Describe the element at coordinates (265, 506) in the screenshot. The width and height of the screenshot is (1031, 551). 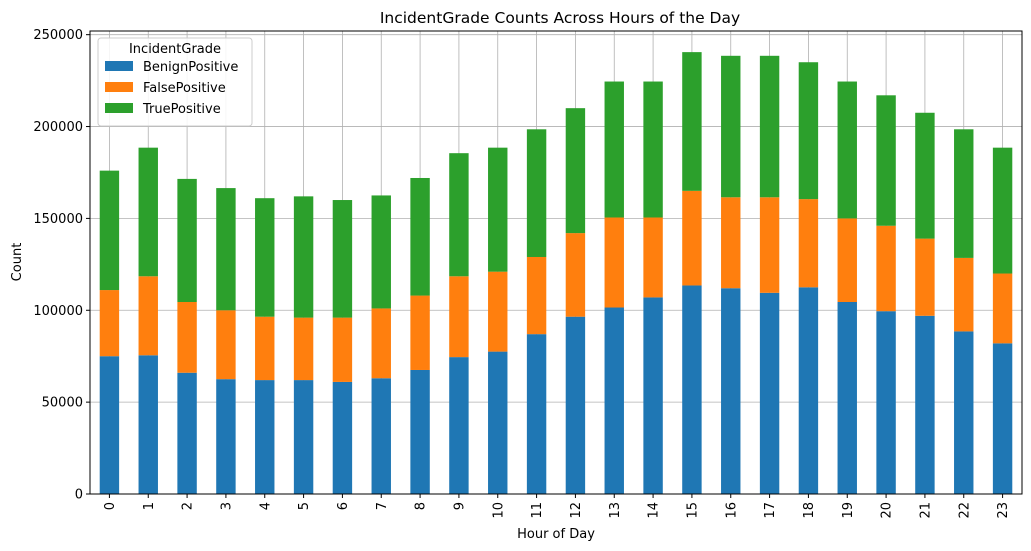
I see `x-tick-label: 4` at that location.